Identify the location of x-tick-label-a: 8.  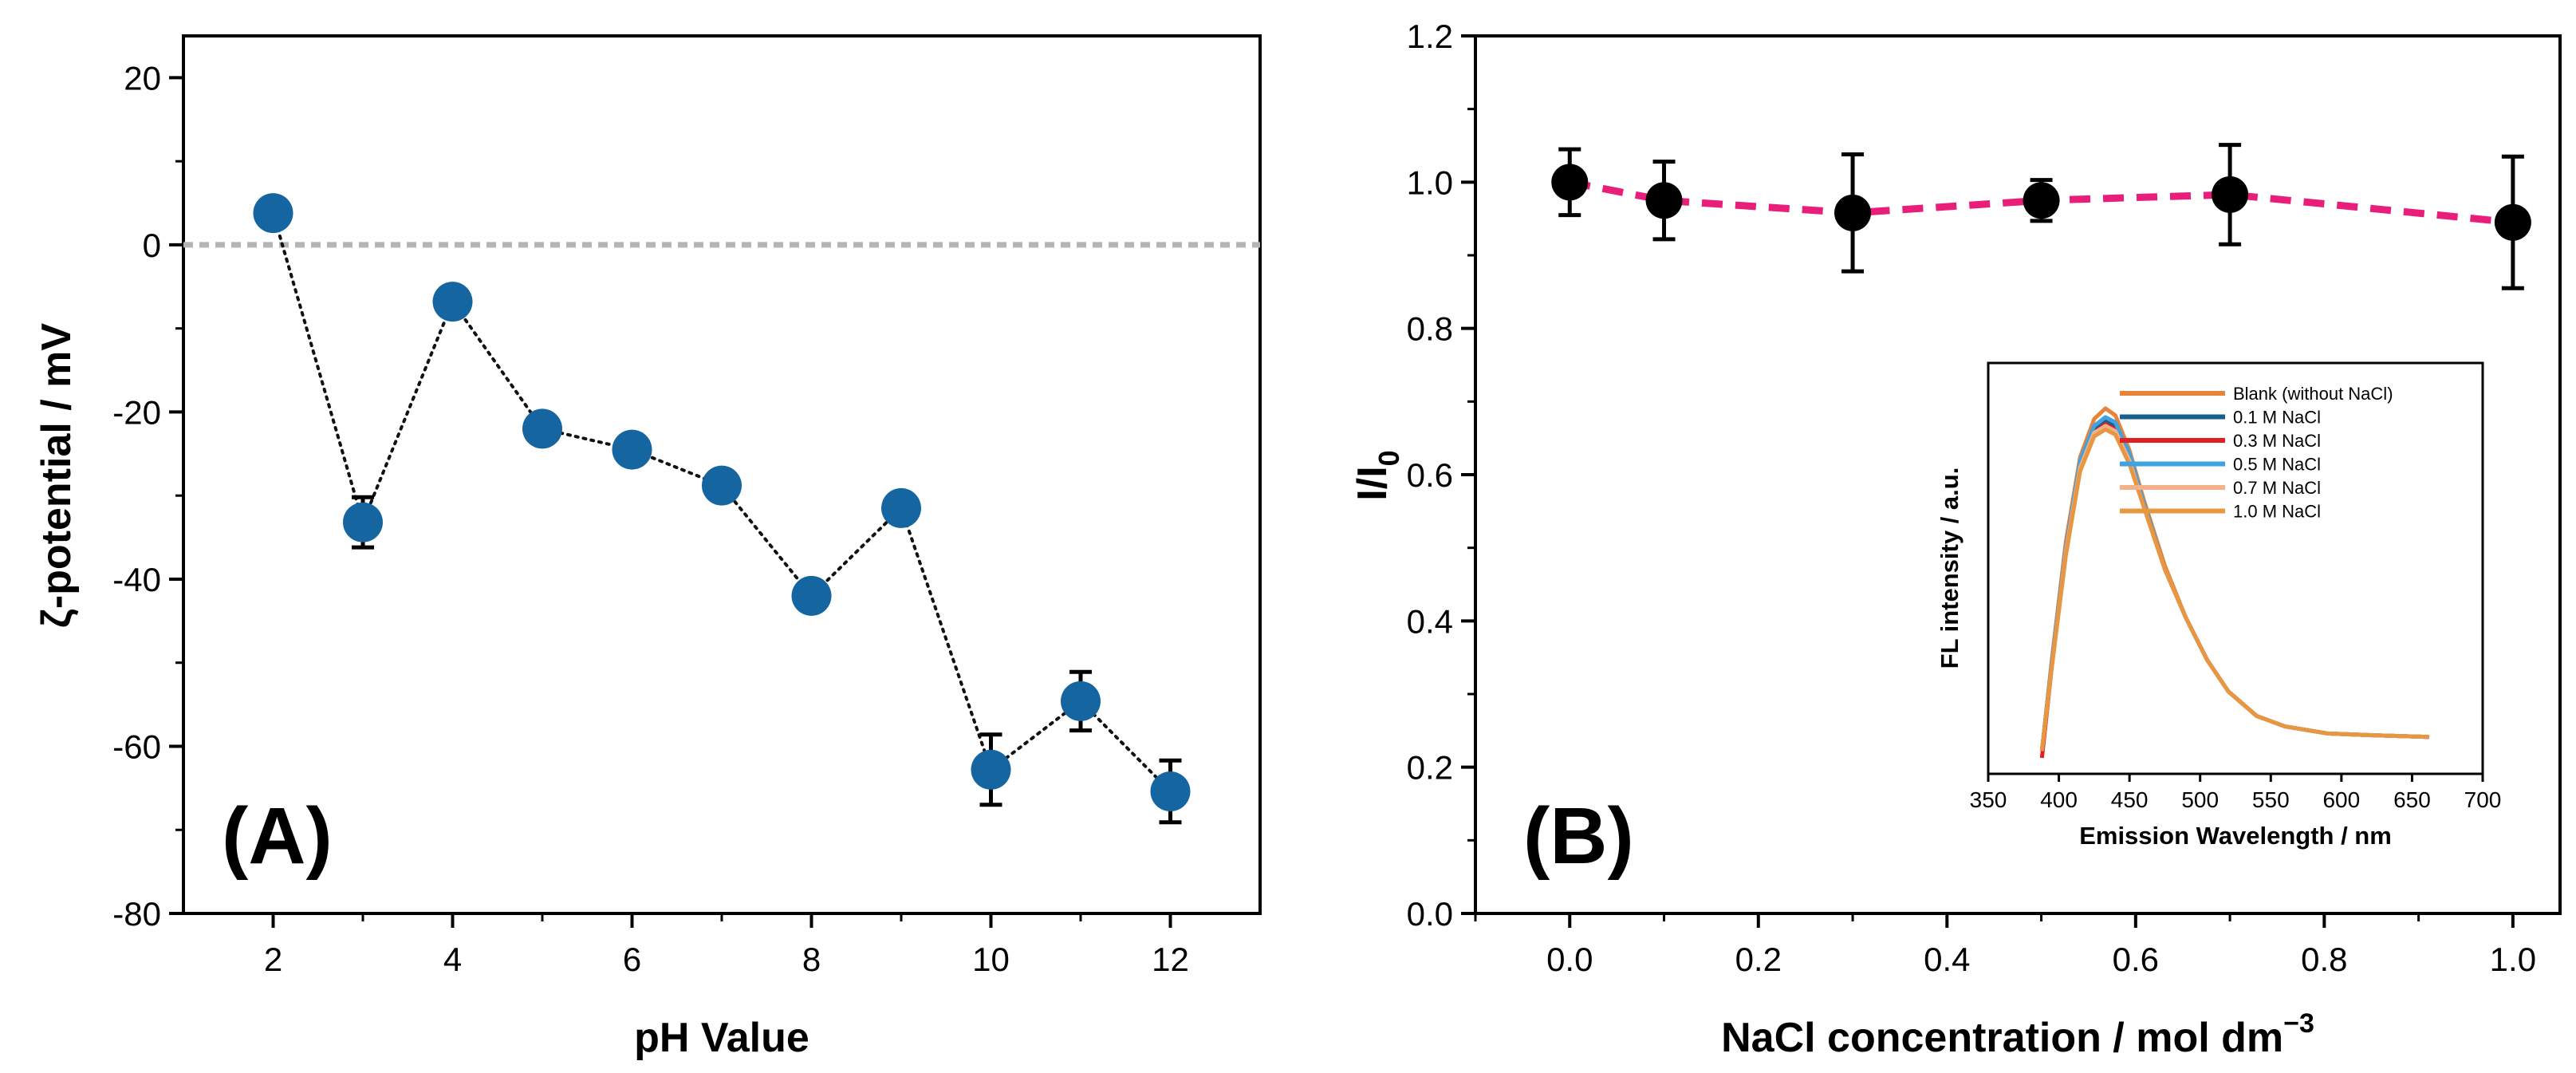
(811, 959).